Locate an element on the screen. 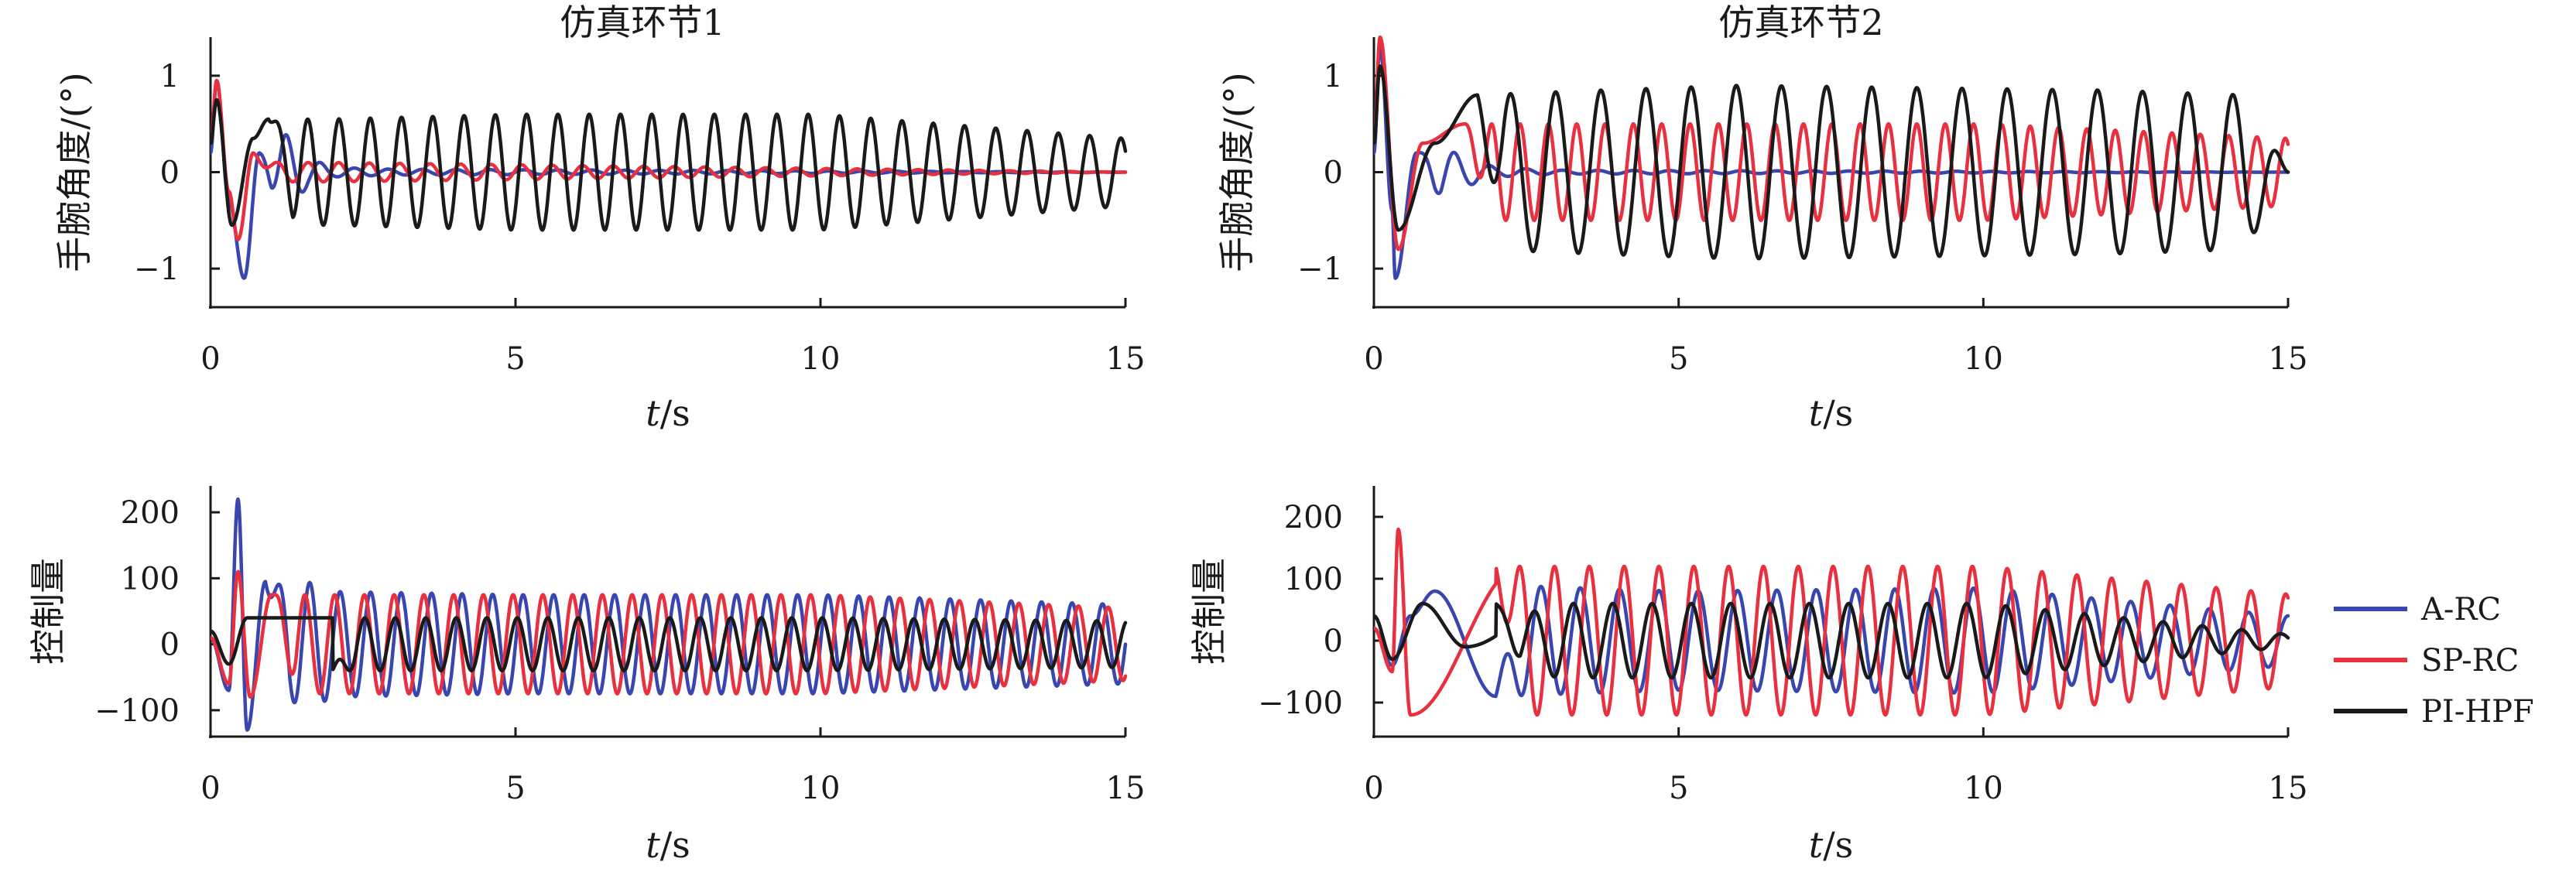  legend-label-pi-hpf: PI-HPF is located at coordinates (2477, 712).